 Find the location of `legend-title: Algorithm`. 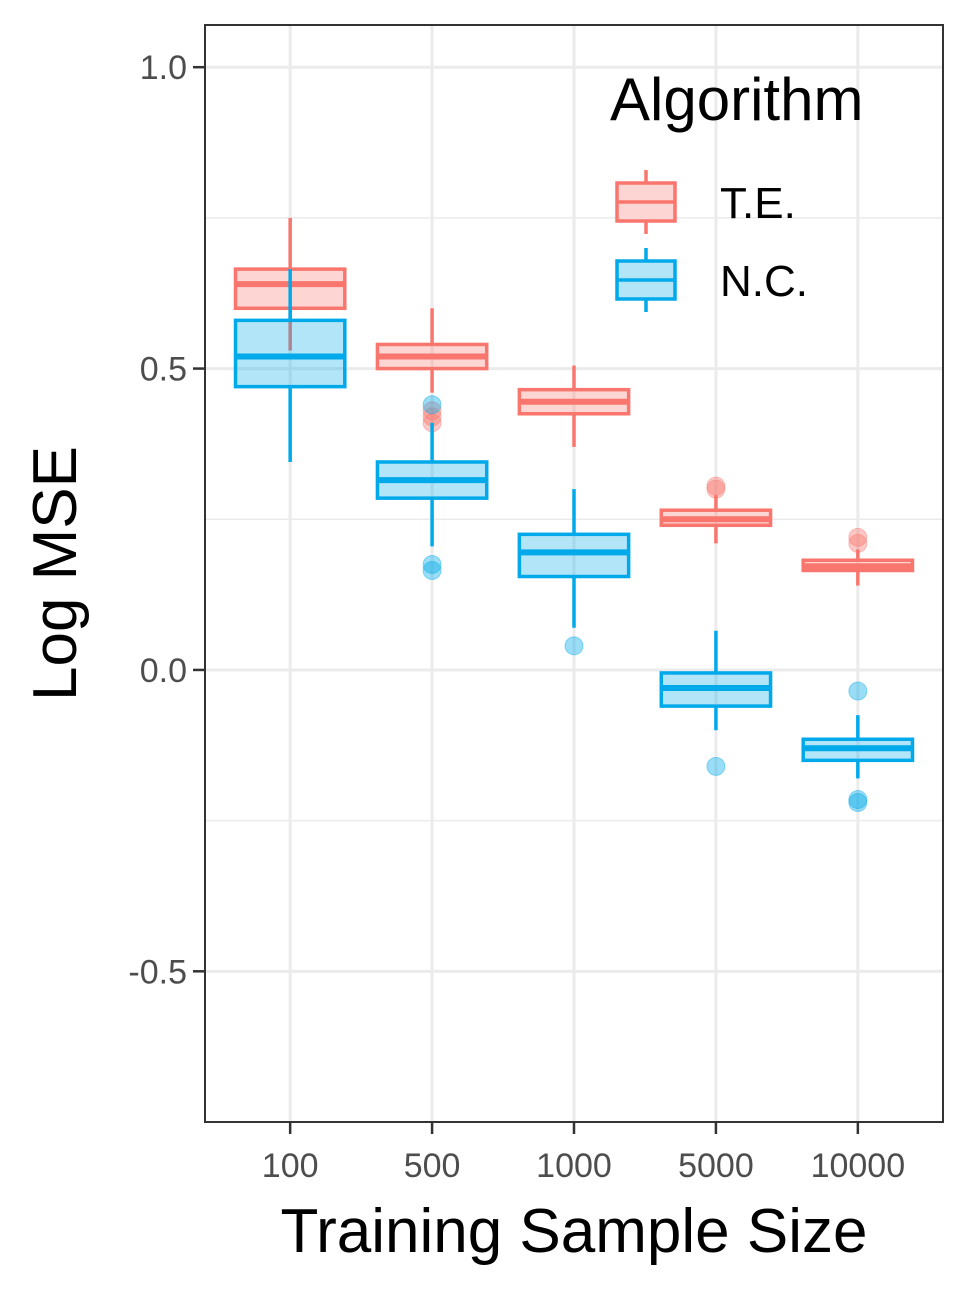

legend-title: Algorithm is located at coordinates (736, 99).